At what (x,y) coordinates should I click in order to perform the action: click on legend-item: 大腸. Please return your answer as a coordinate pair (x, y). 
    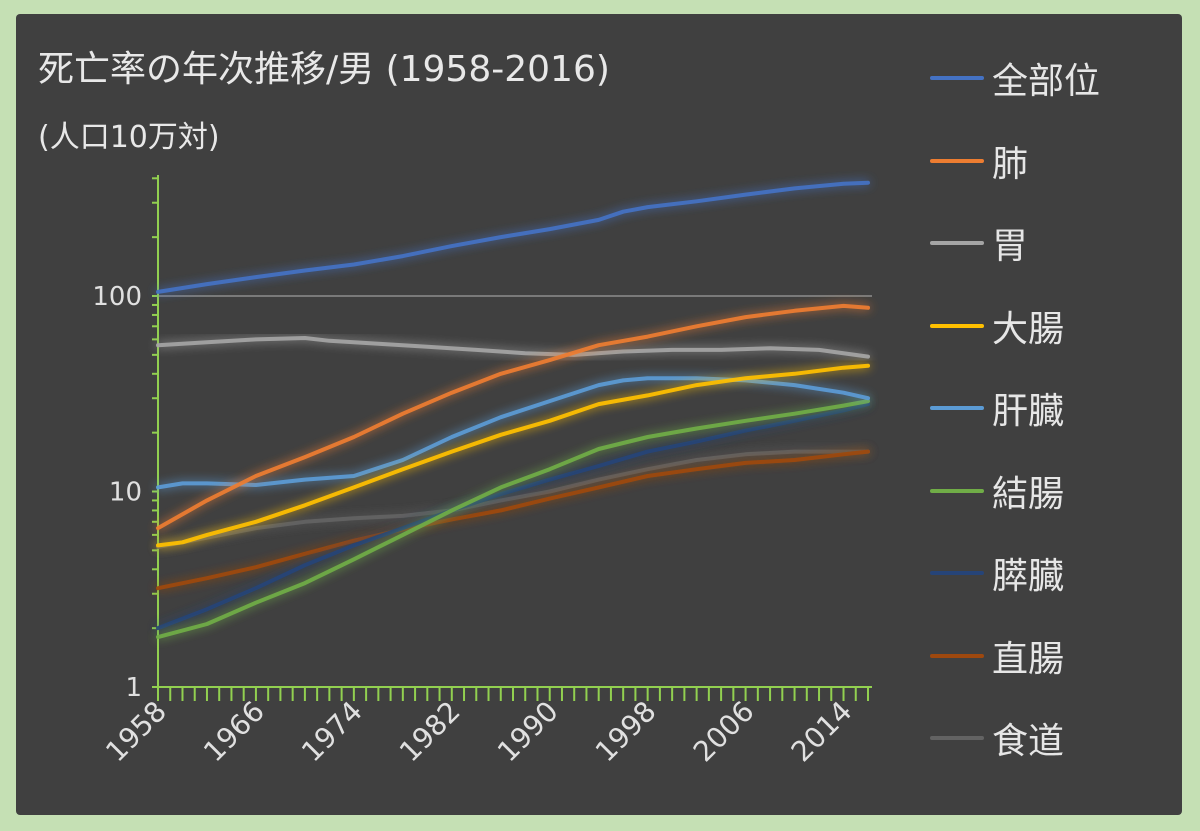
    Looking at the image, I should click on (997, 326).